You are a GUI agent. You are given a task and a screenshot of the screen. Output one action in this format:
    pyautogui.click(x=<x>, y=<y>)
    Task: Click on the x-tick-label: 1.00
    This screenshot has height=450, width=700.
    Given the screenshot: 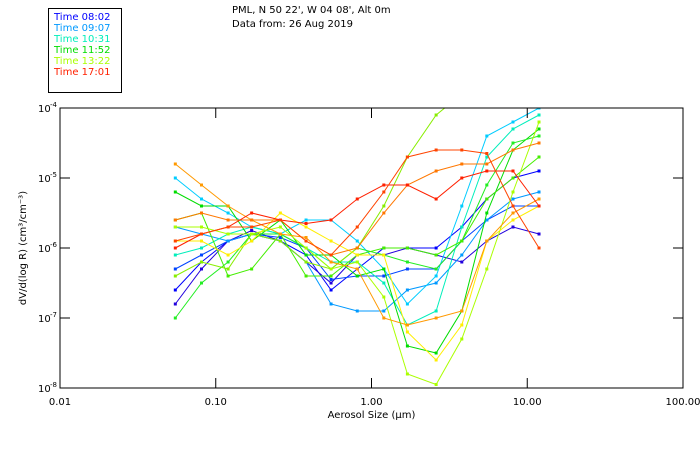 What is the action you would take?
    pyautogui.click(x=371, y=402)
    